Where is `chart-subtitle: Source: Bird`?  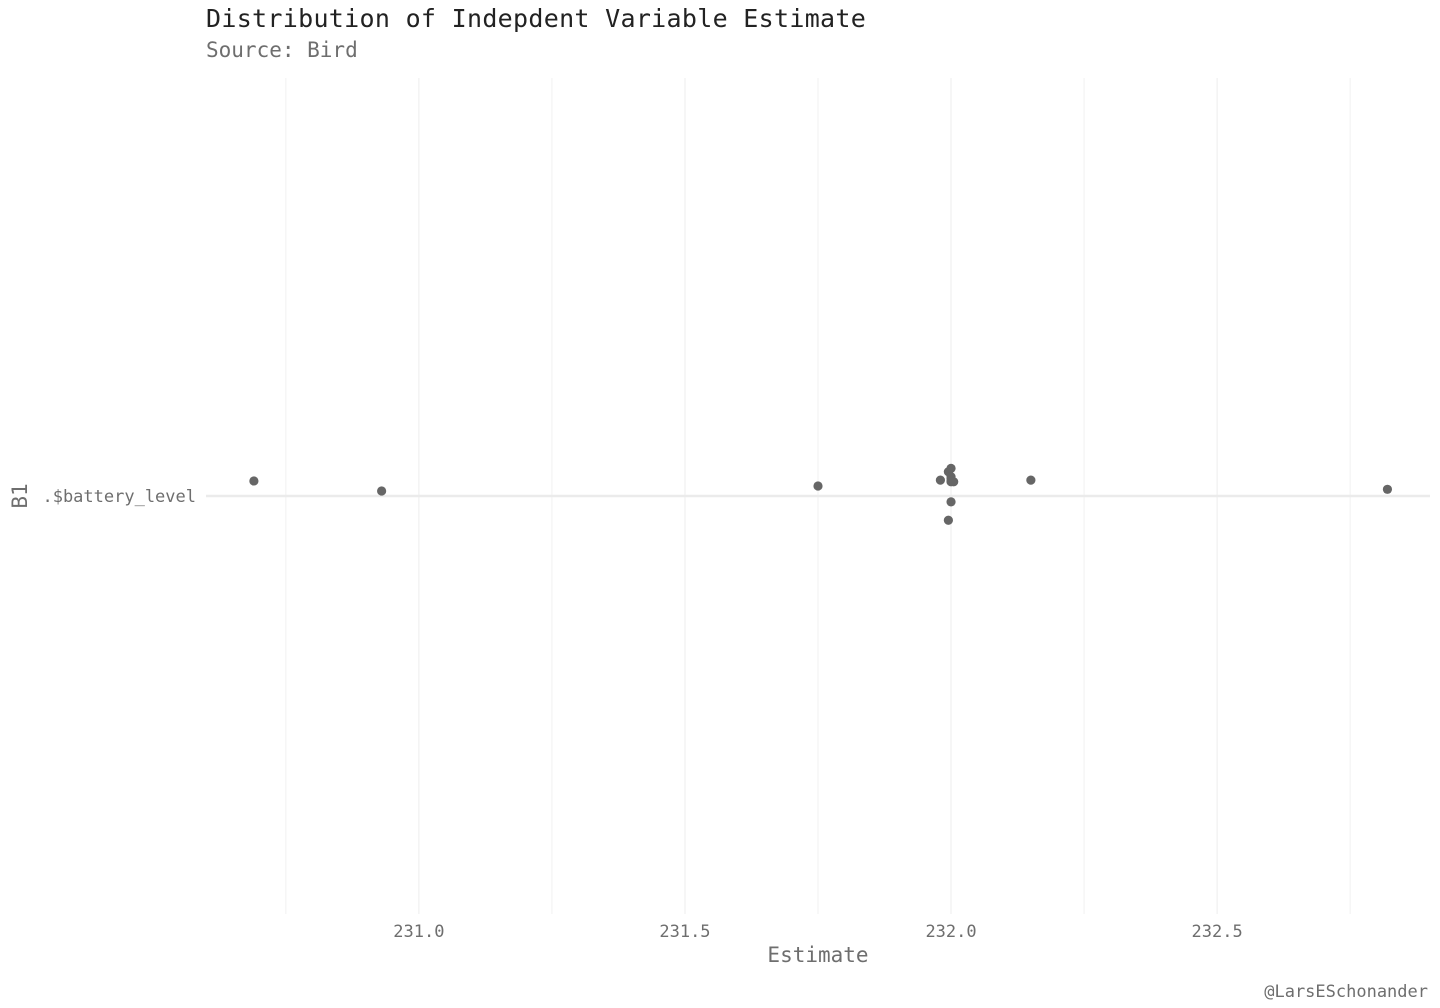
chart-subtitle: Source: Bird is located at coordinates (282, 50).